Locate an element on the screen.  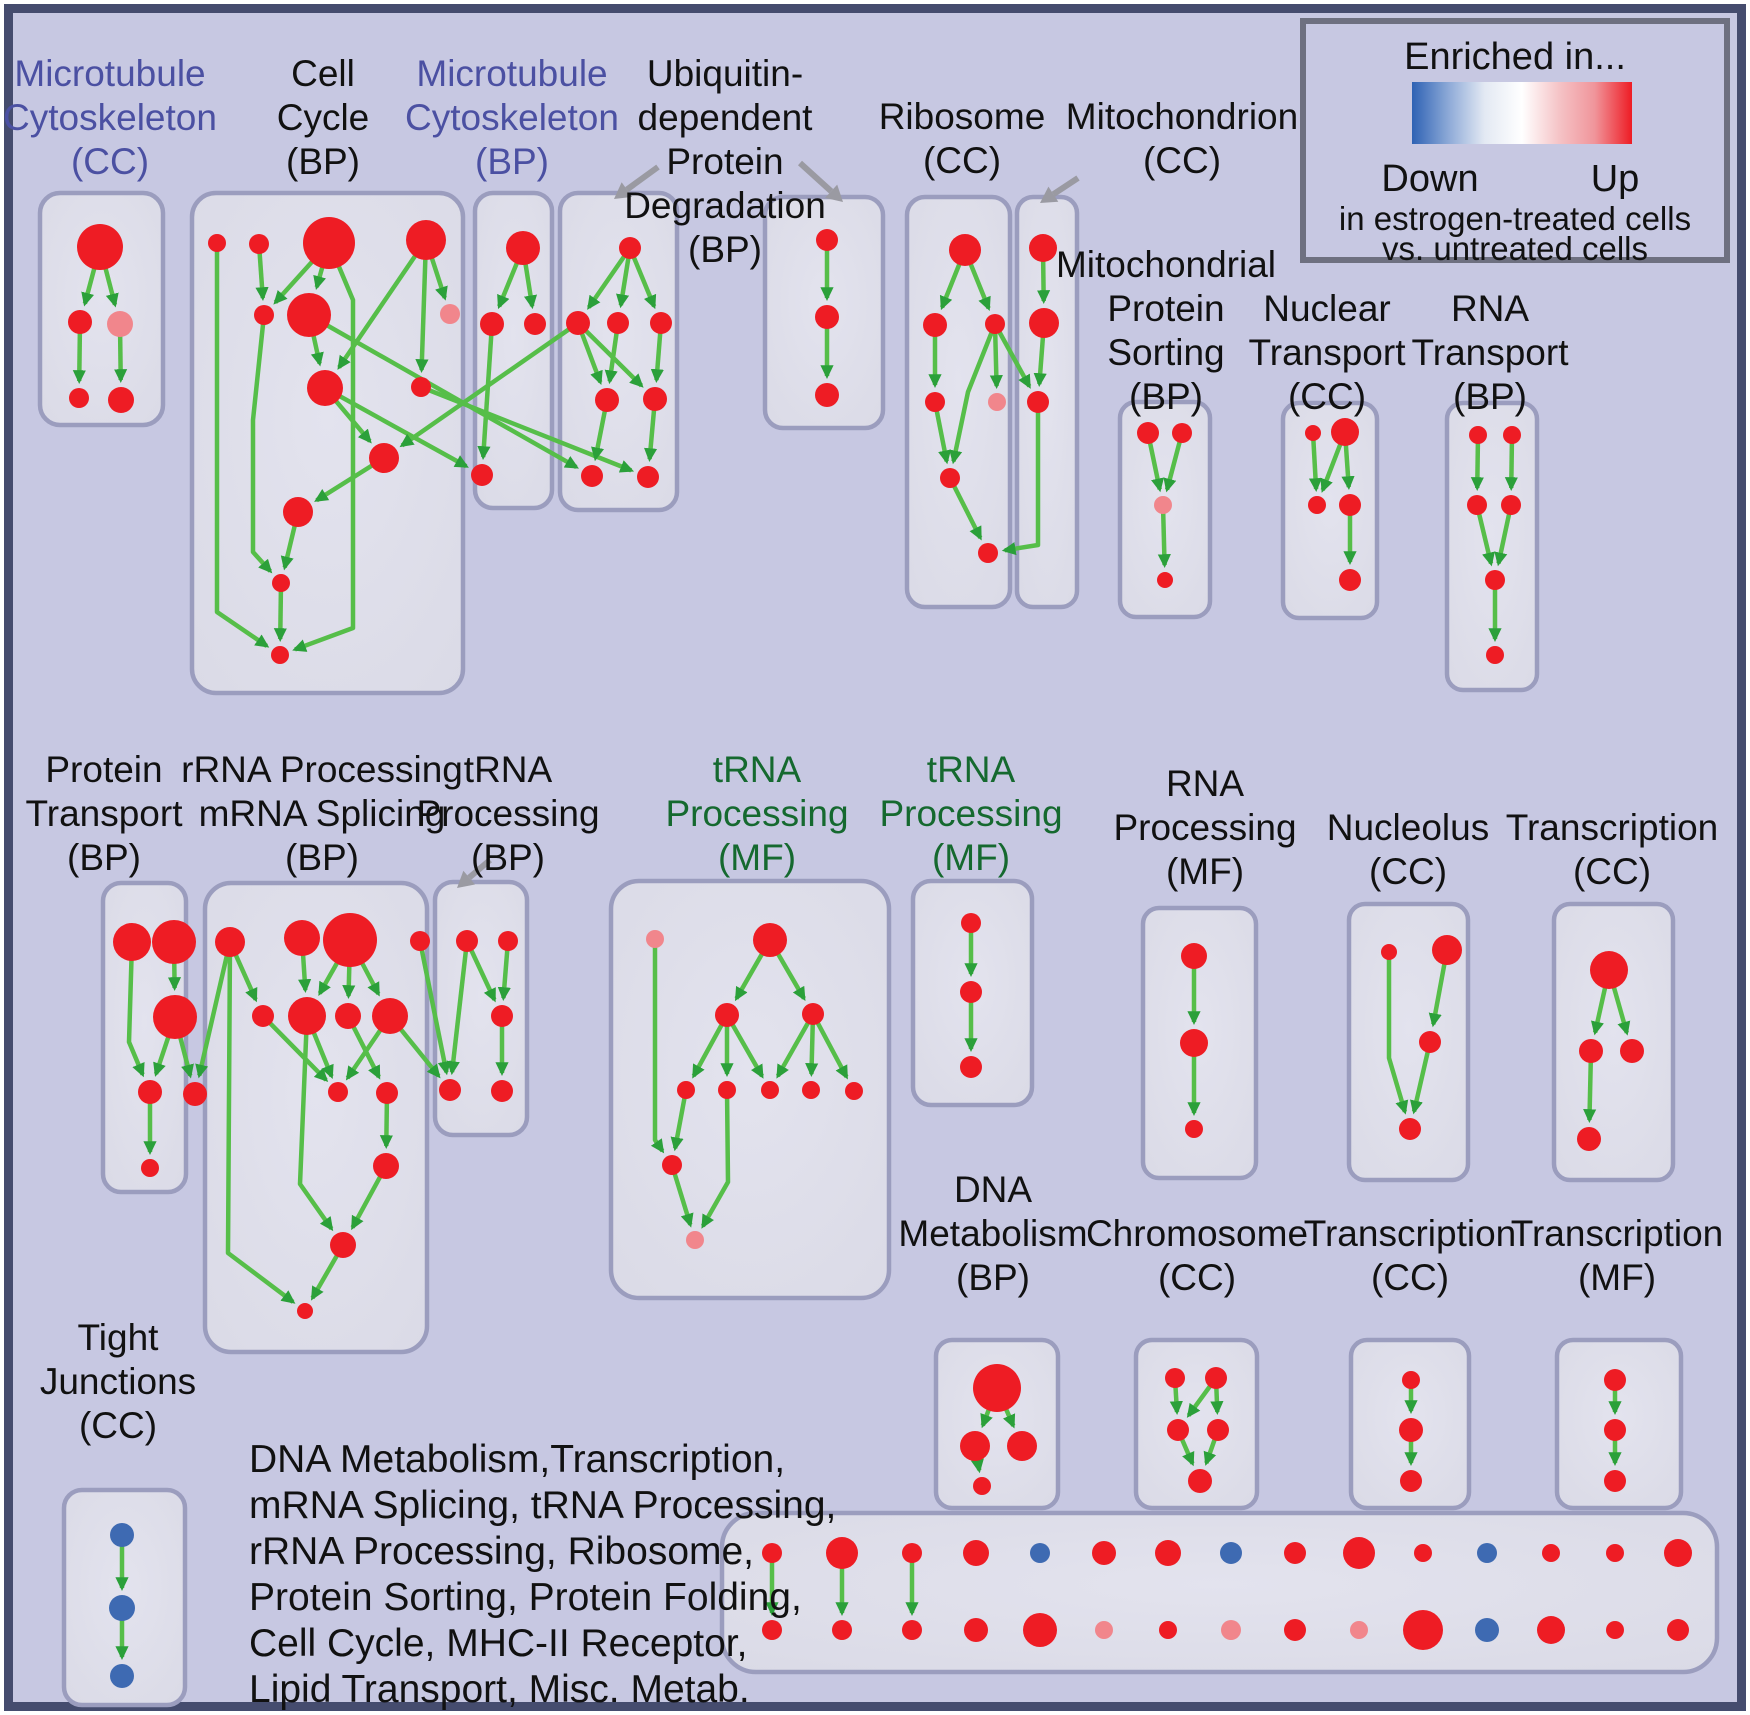
go-term-node-c9 is located at coordinates (421, 387).